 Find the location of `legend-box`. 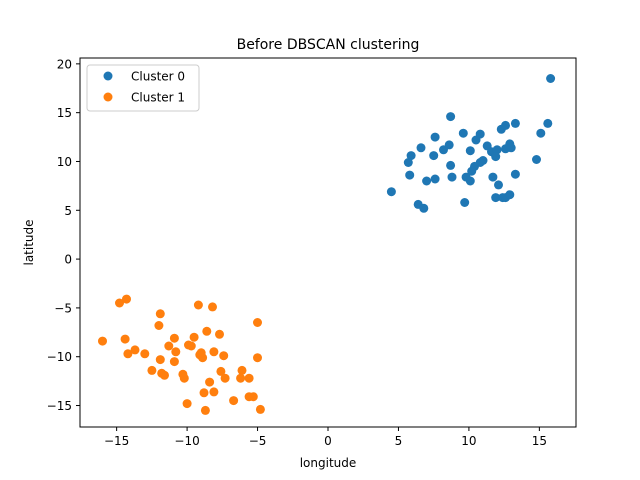

legend-box is located at coordinates (143, 88).